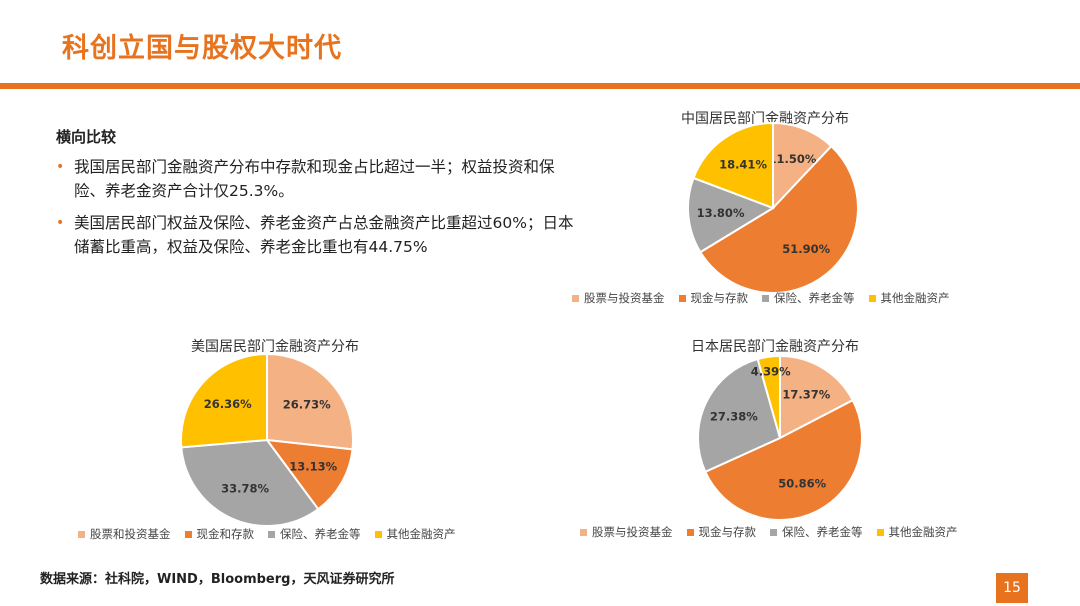 The image size is (1080, 606). What do you see at coordinates (792, 159) in the screenshot?
I see `china-slice-label-1: 11.50%` at bounding box center [792, 159].